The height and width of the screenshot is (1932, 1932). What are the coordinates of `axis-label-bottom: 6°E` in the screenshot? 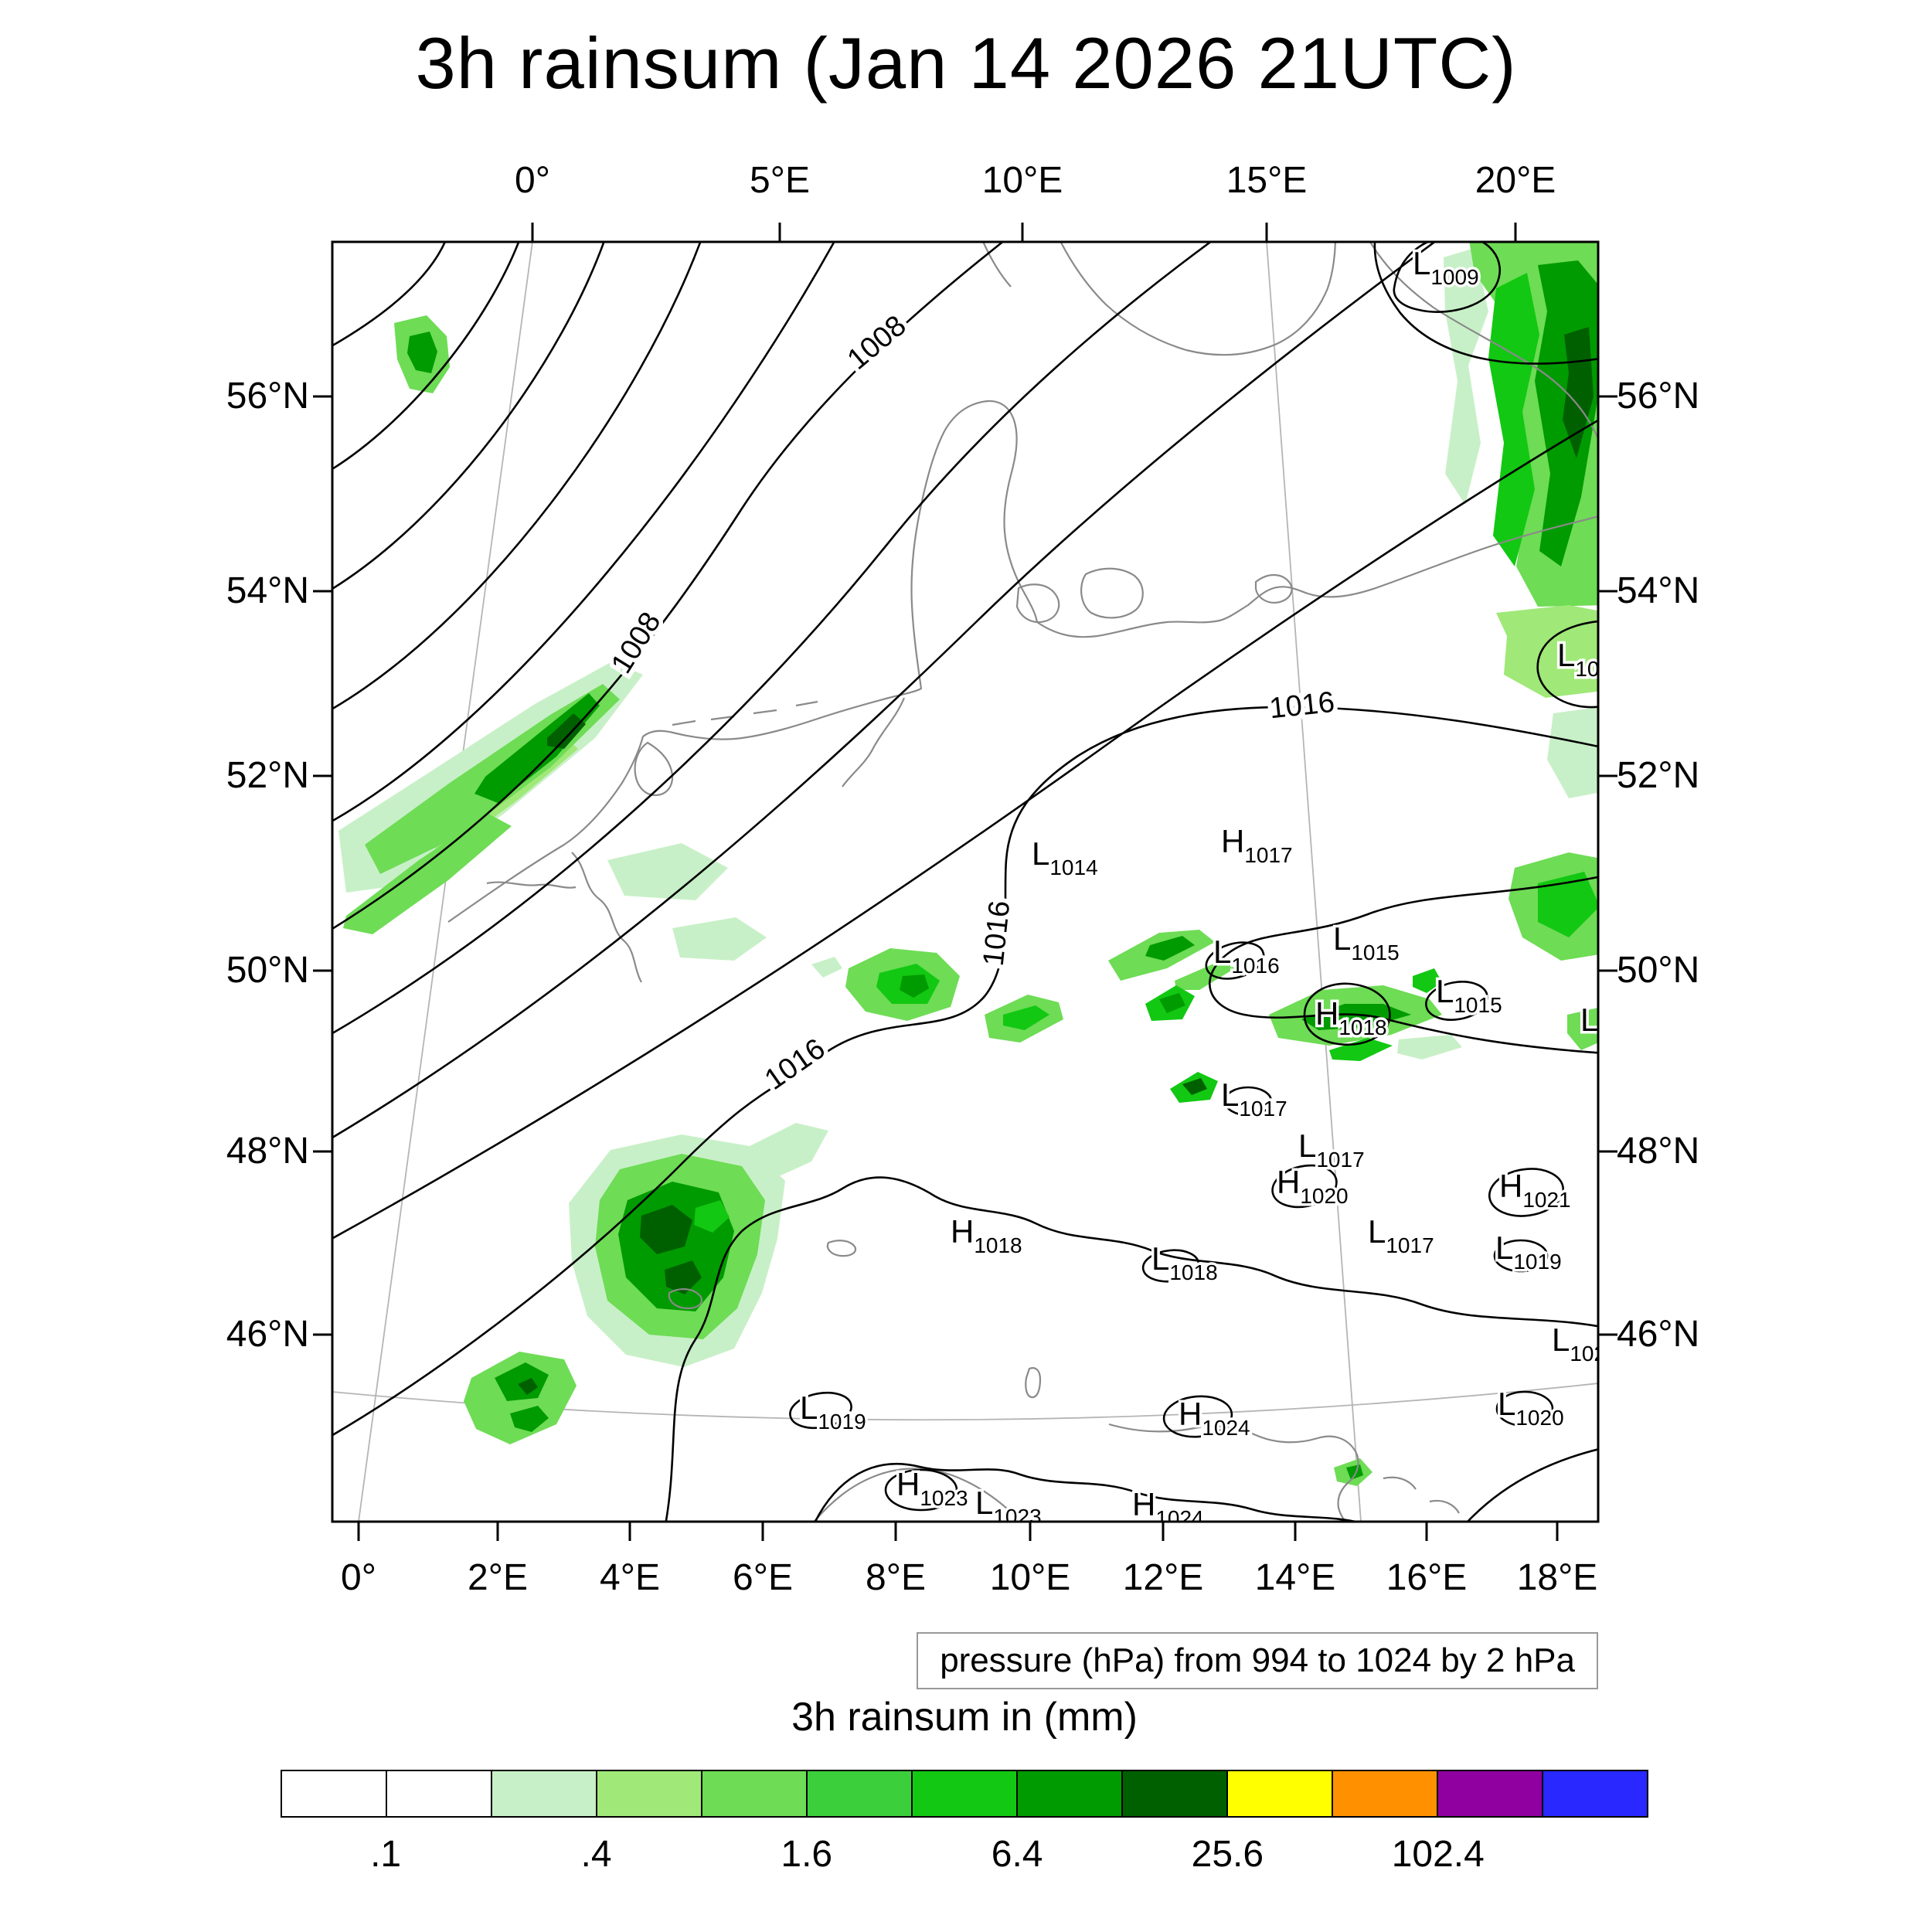 It's located at (763, 1577).